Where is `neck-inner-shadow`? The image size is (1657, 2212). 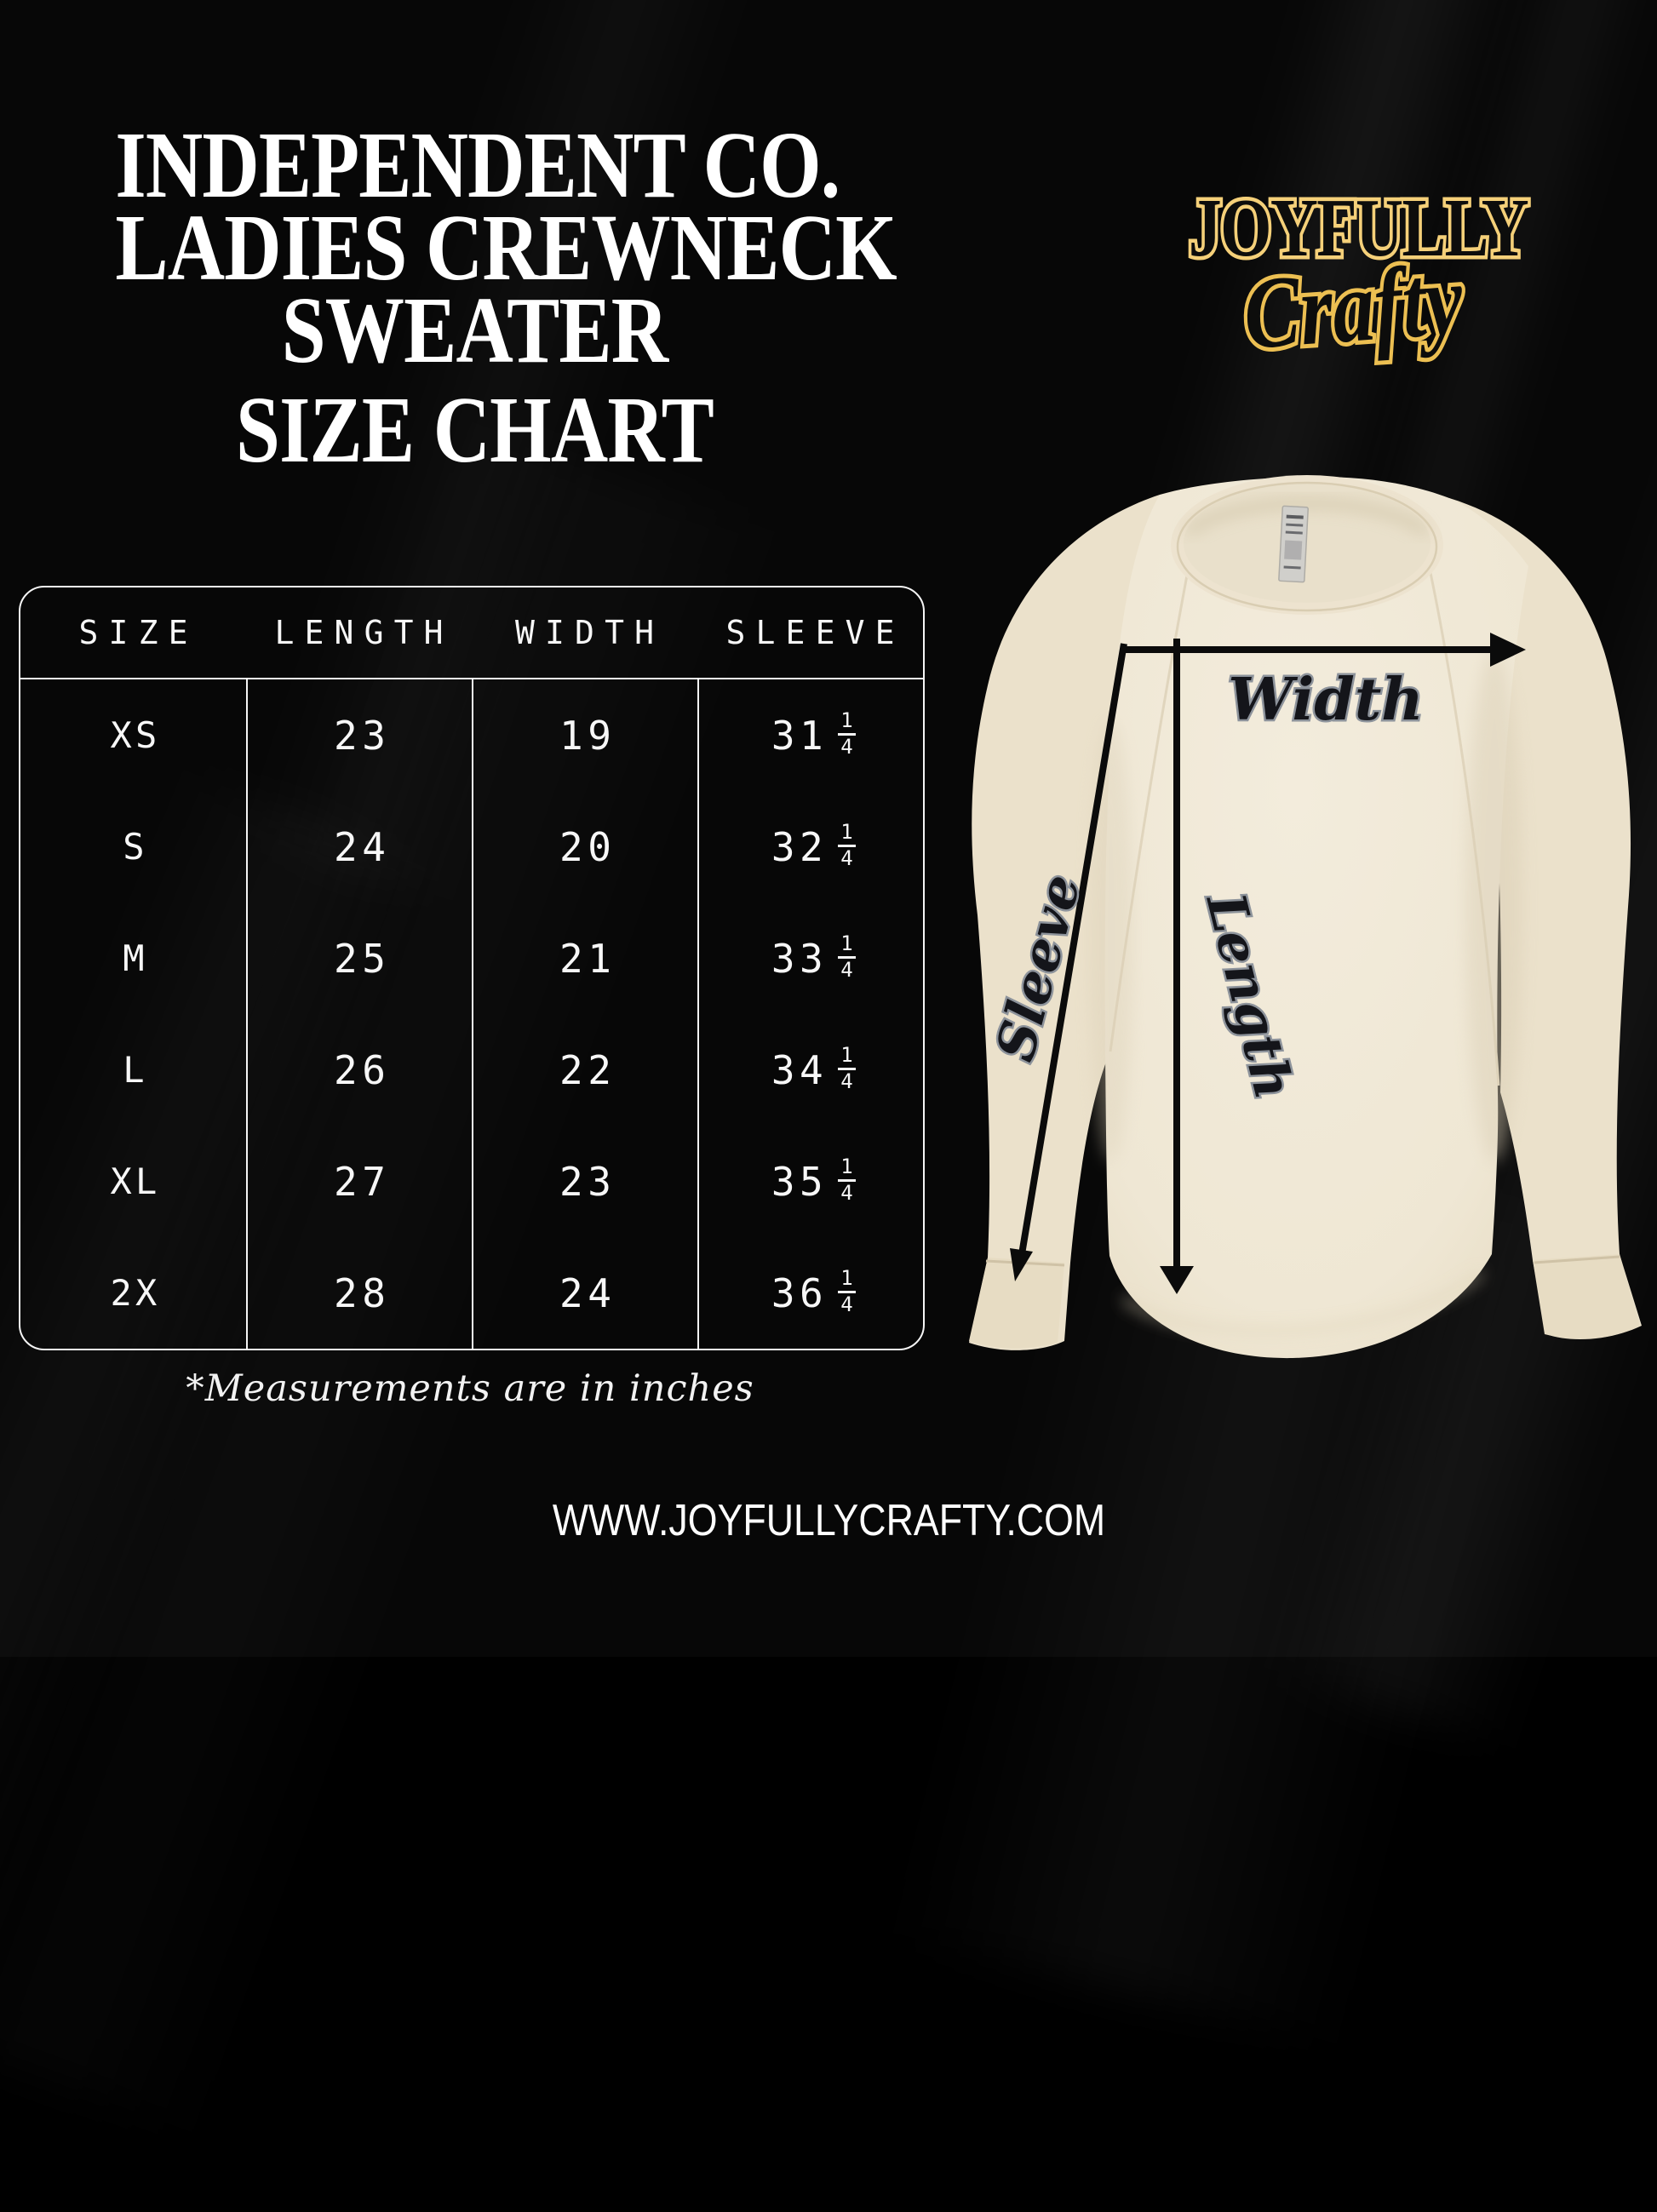 neck-inner-shadow is located at coordinates (1307, 517).